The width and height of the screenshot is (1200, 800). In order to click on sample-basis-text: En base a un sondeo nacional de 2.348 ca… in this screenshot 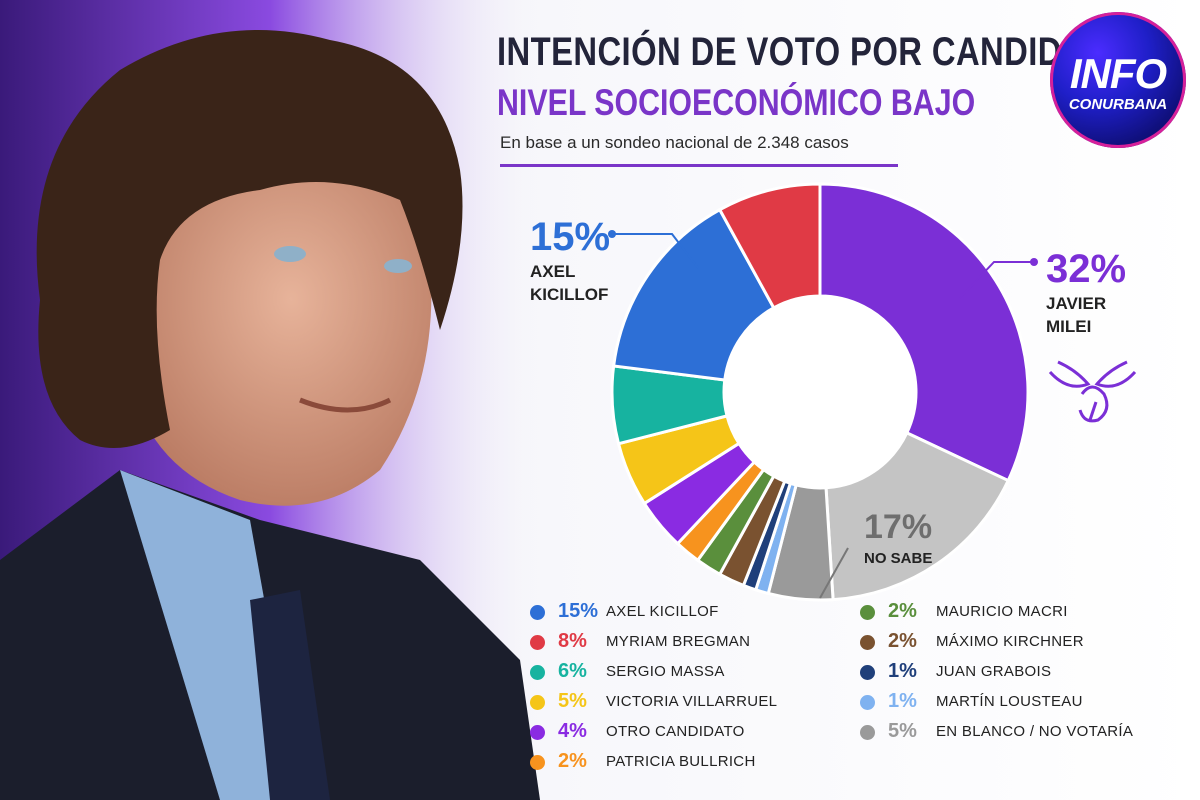, I will do `click(674, 142)`.